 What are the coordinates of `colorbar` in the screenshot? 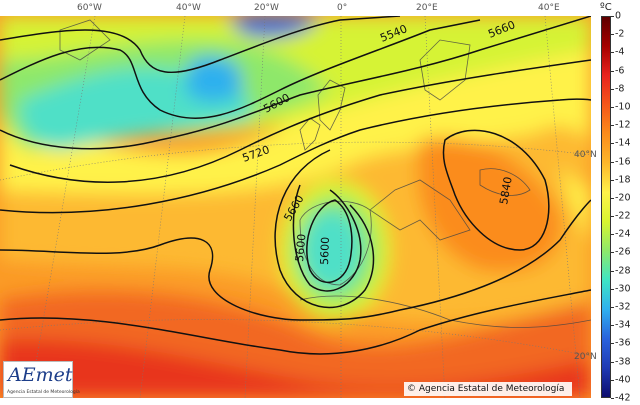 It's located at (606, 207).